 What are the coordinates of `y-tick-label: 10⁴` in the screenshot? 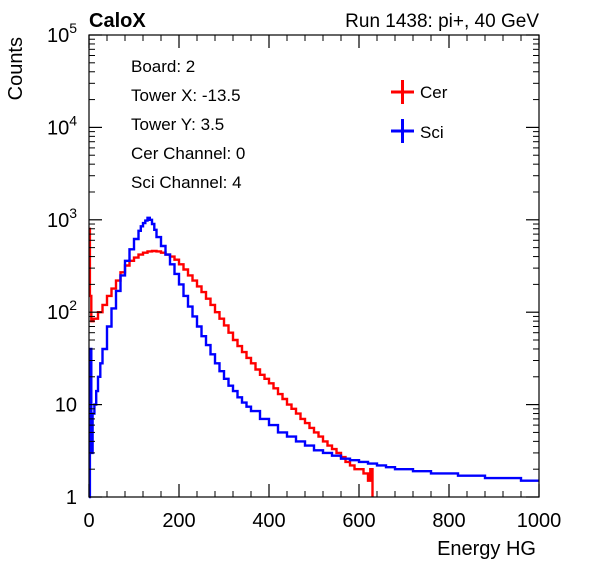 It's located at (62, 125).